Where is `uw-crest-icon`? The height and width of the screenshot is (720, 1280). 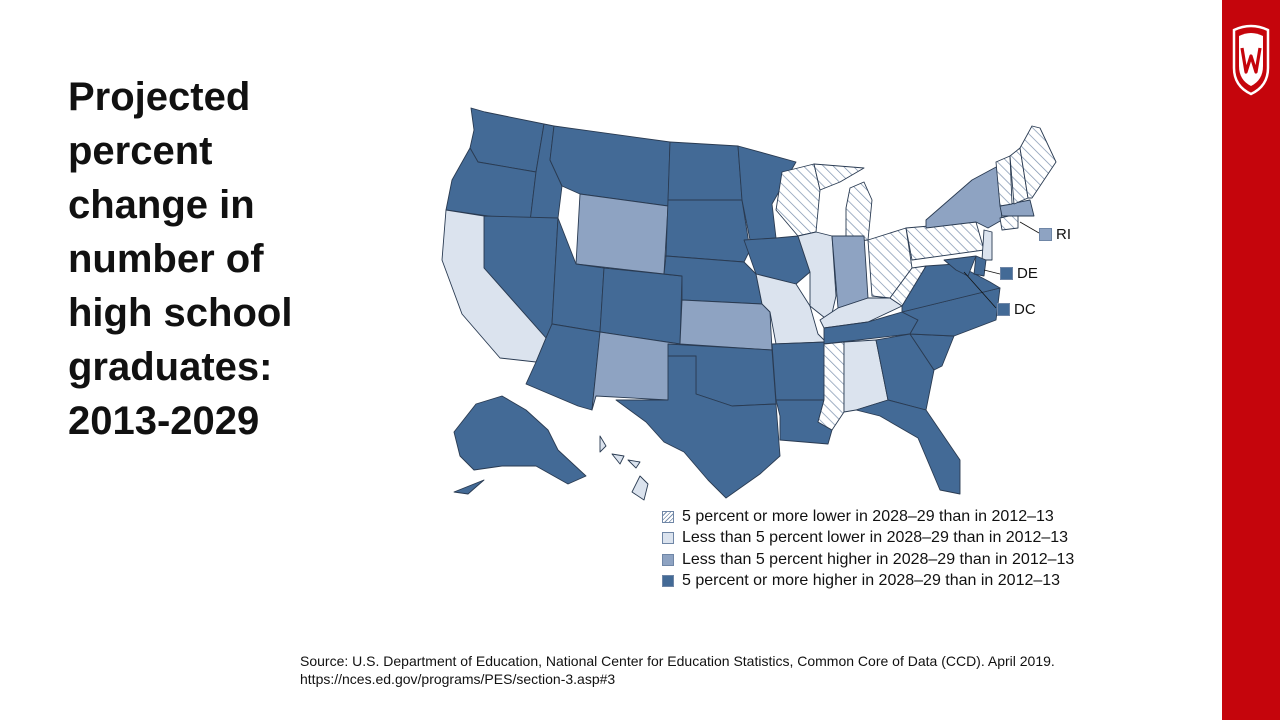
uw-crest-icon is located at coordinates (1251, 60).